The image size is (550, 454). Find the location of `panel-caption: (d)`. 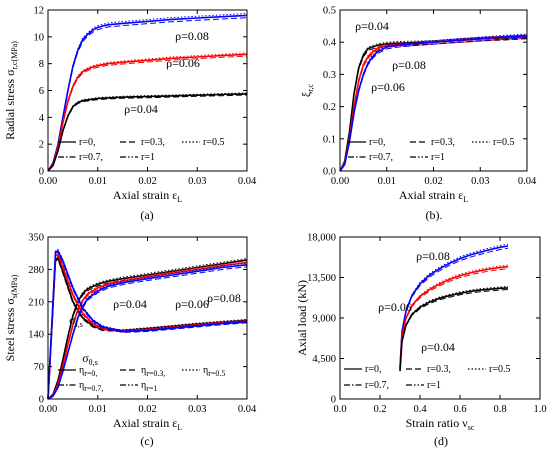

panel-caption: (d) is located at coordinates (441, 441).